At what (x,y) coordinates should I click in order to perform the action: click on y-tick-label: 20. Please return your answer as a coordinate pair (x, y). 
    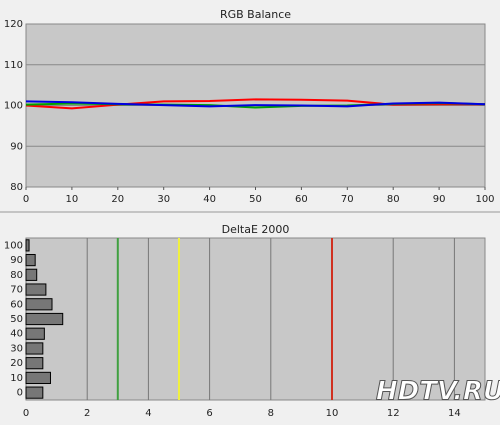
    Looking at the image, I should click on (16, 363).